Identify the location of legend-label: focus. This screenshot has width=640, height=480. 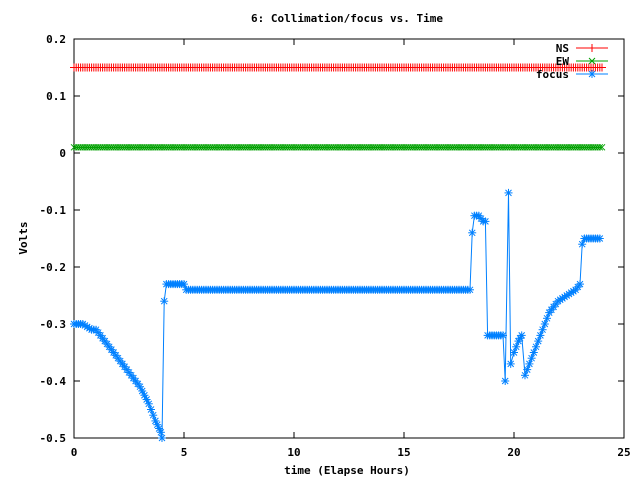
(552, 74).